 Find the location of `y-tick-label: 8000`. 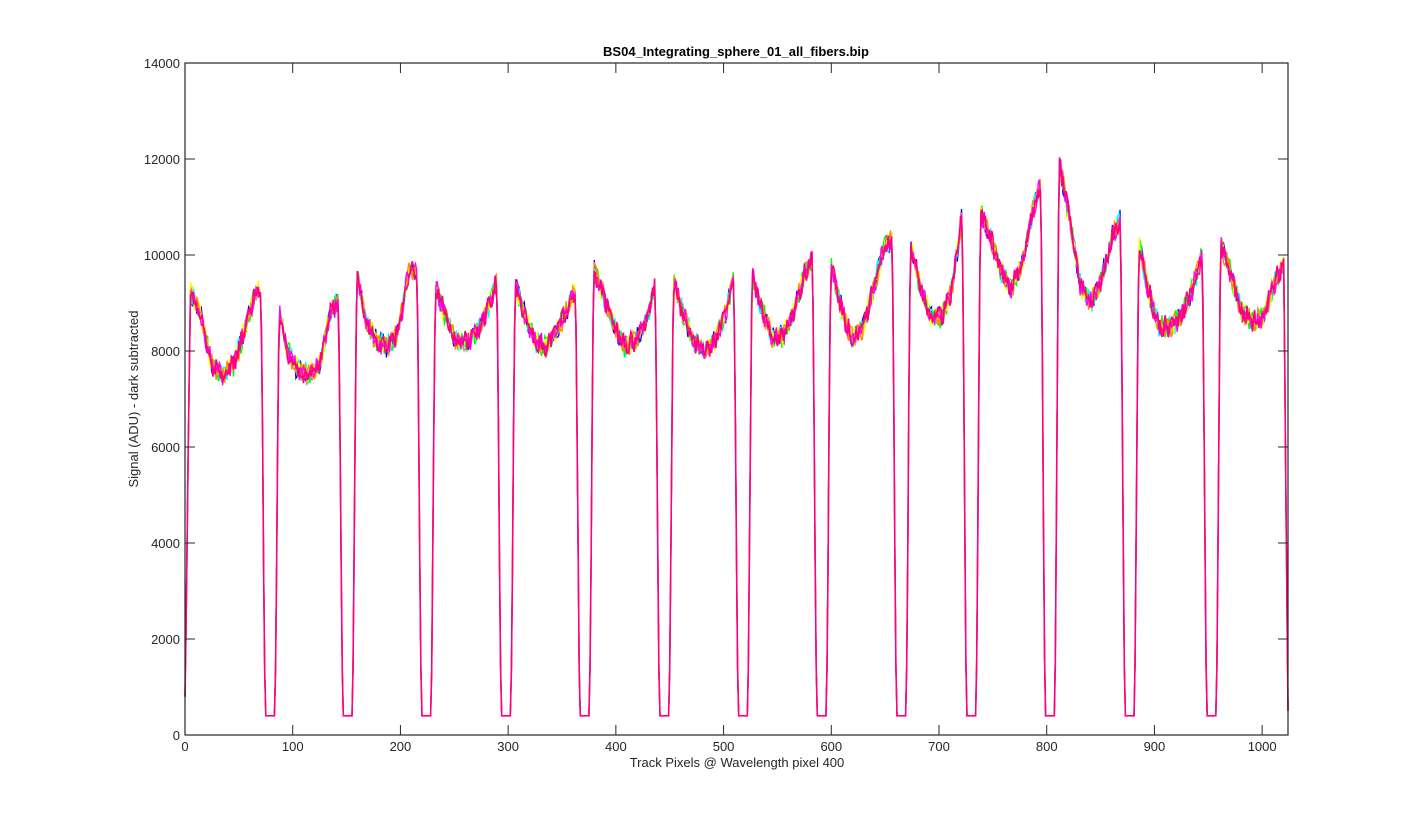

y-tick-label: 8000 is located at coordinates (165, 351).